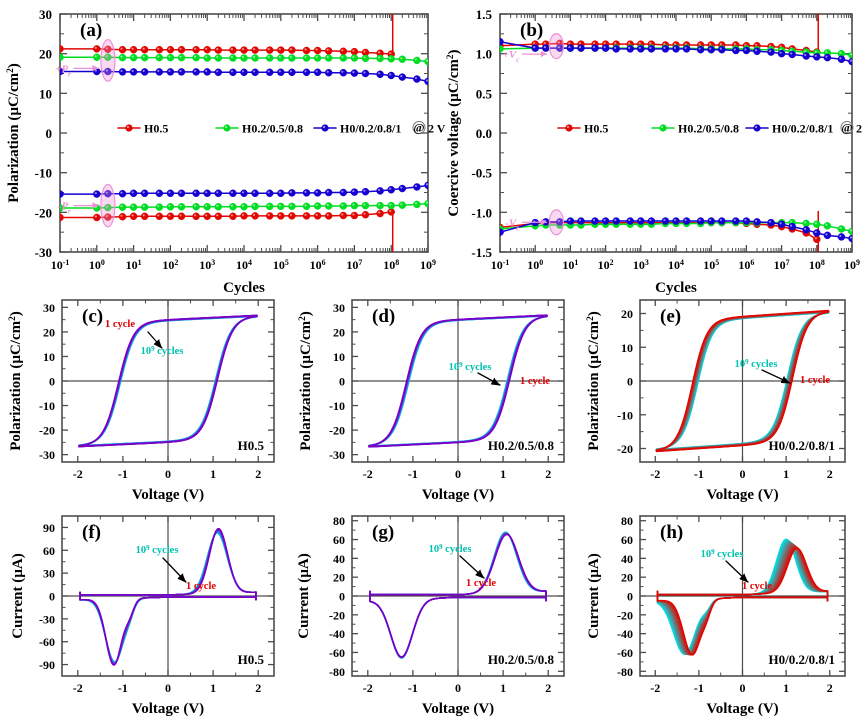 The height and width of the screenshot is (723, 865). Describe the element at coordinates (258, 688) in the screenshot. I see `xtick-label-f: 2` at that location.